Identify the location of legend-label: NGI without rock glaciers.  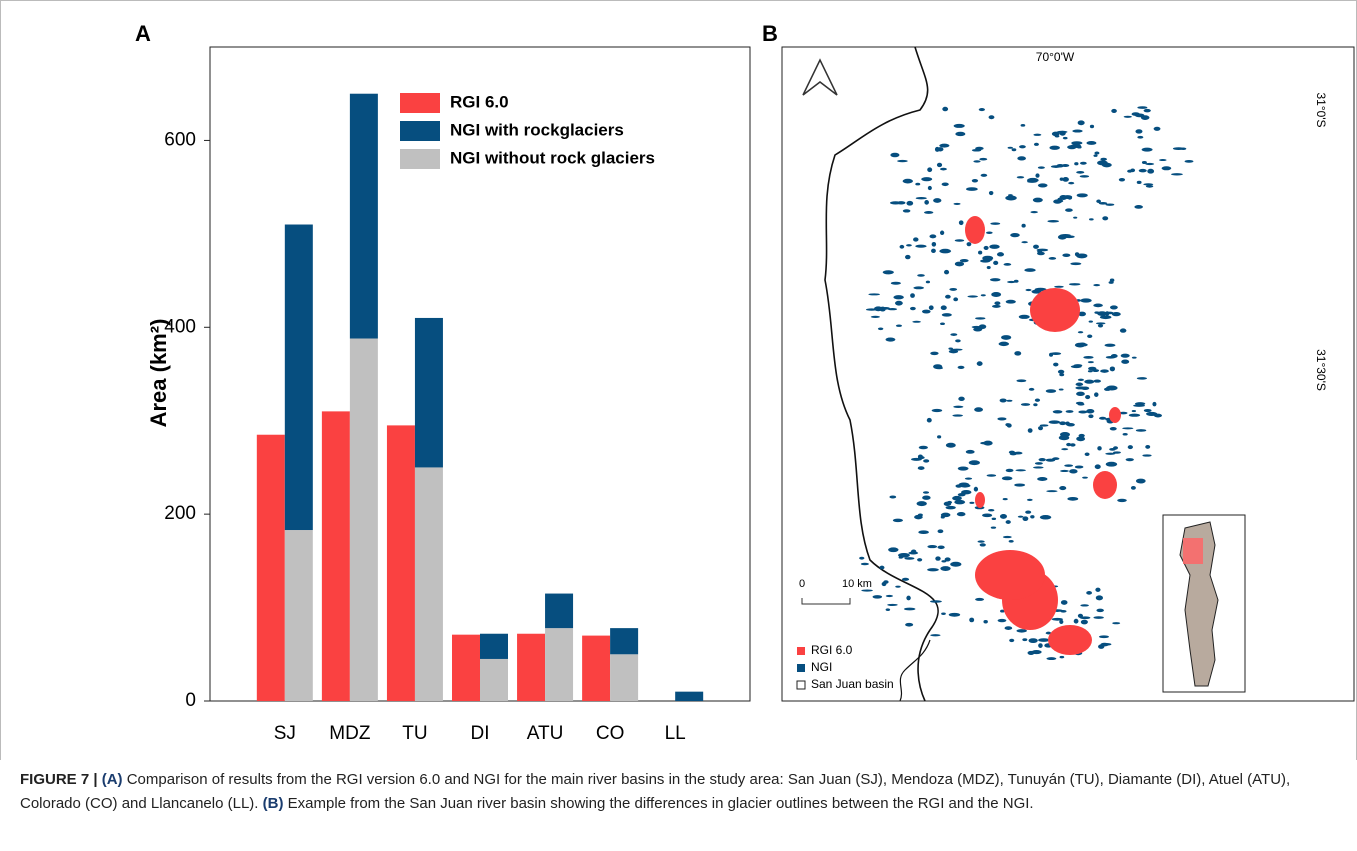
(552, 157).